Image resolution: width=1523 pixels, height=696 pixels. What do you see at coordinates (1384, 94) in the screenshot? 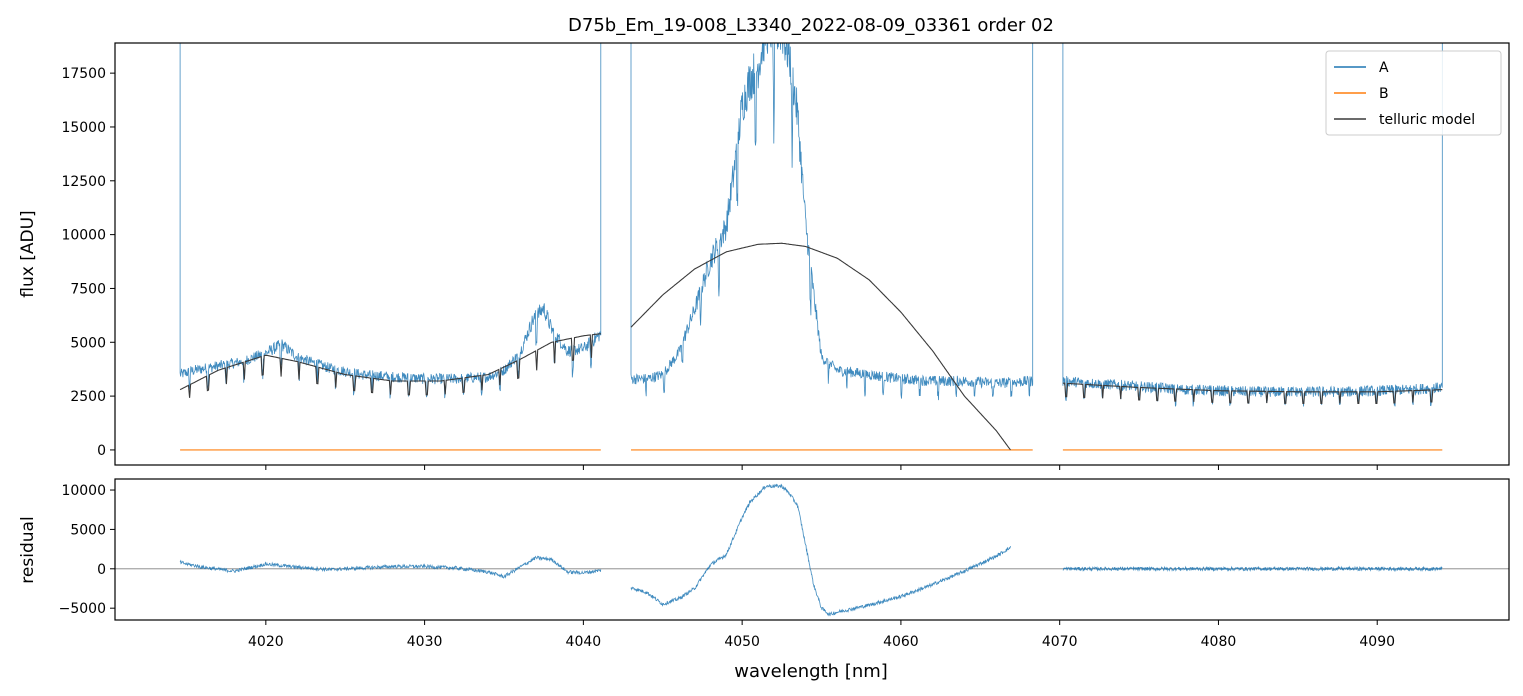
I see `legend-label-b: B` at bounding box center [1384, 94].